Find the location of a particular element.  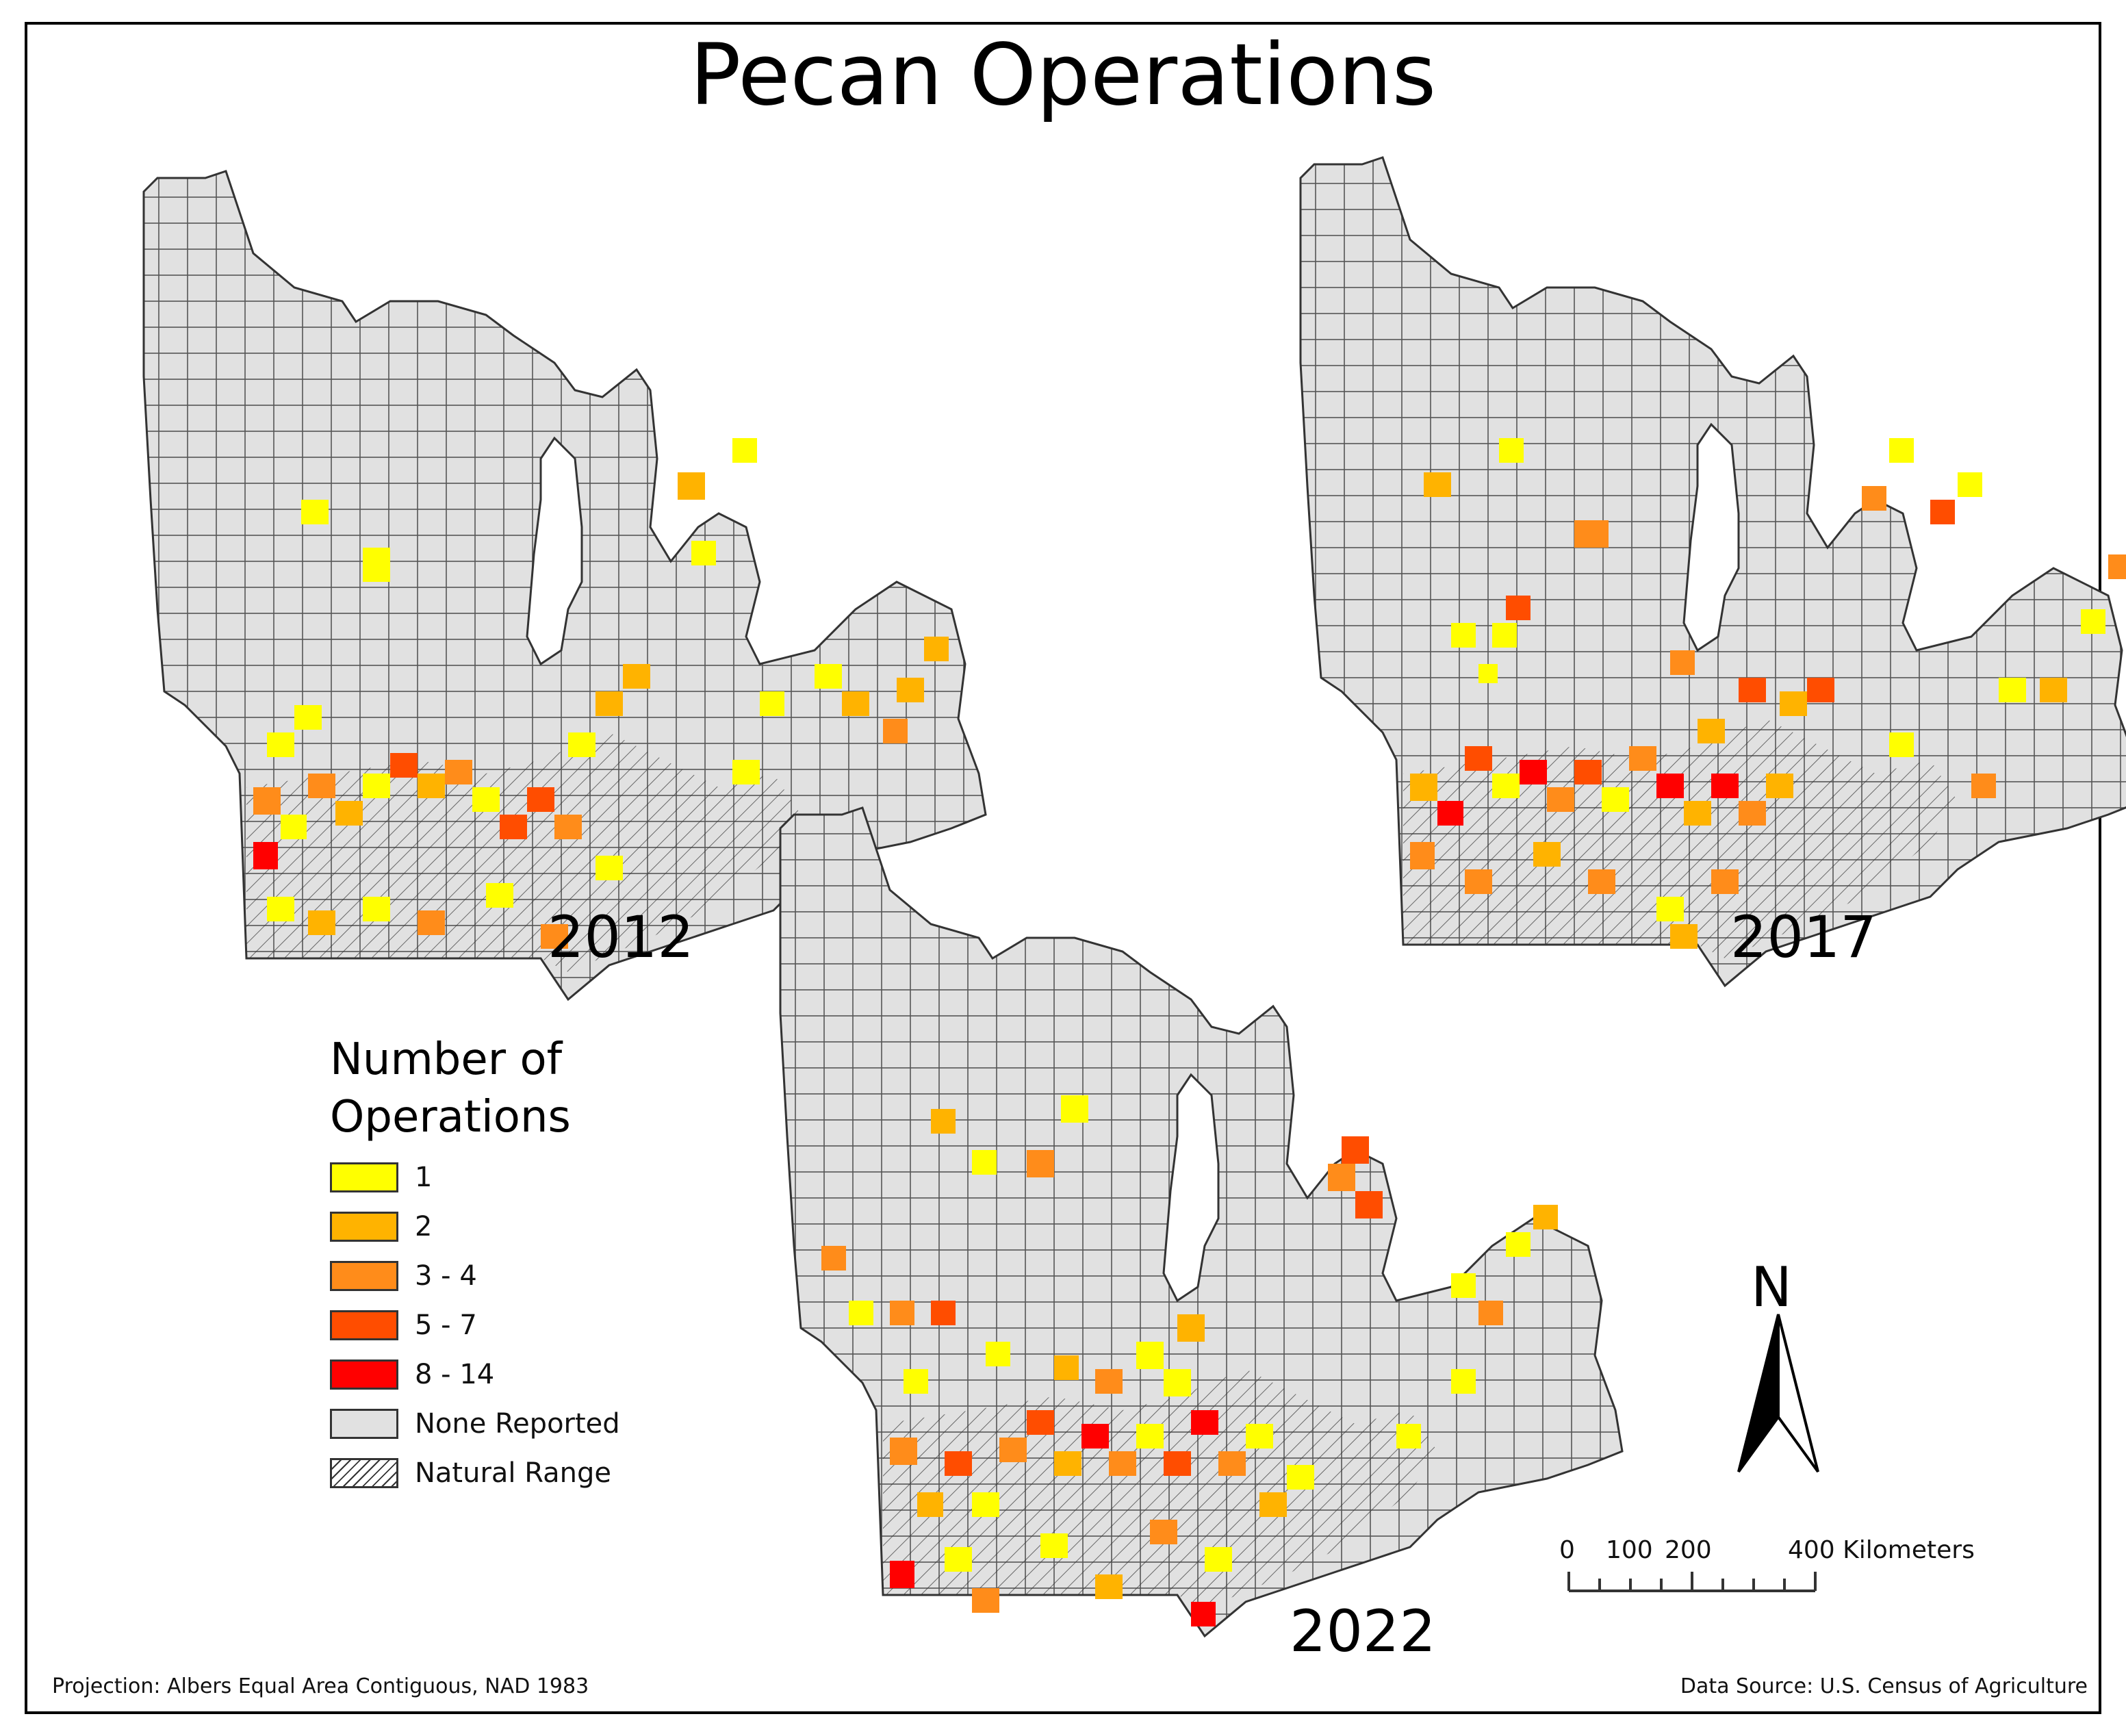

scale-label-100: 100 is located at coordinates (1629, 1550).